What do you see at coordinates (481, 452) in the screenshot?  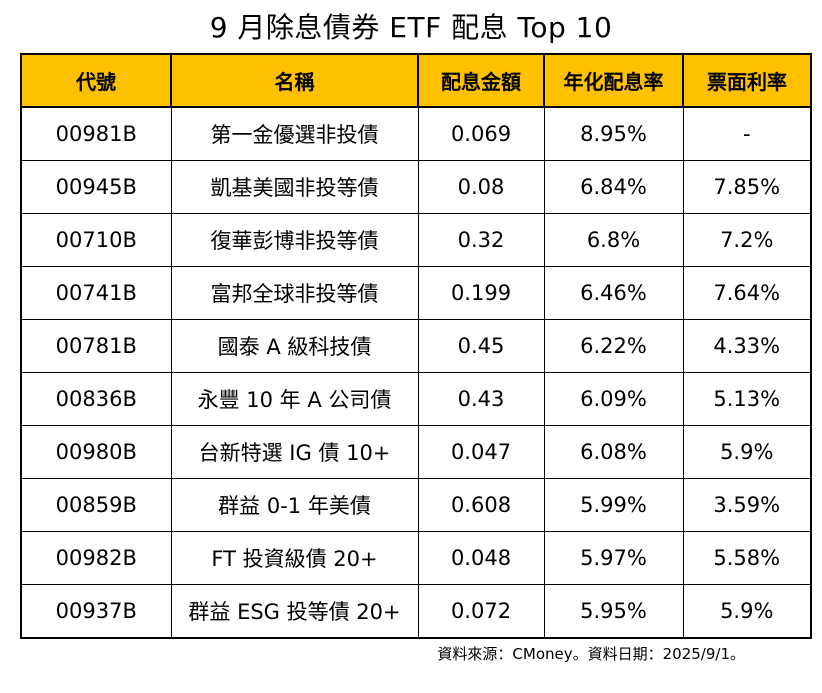 I see `table-cell: 0.047` at bounding box center [481, 452].